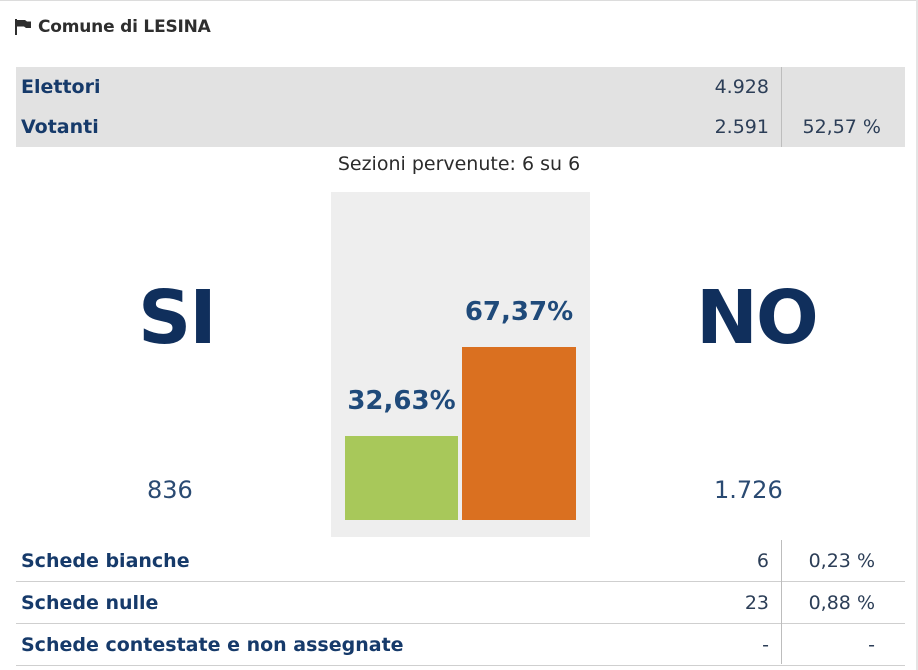 This screenshot has height=670, width=918. I want to click on right-border, so click(917, 335).